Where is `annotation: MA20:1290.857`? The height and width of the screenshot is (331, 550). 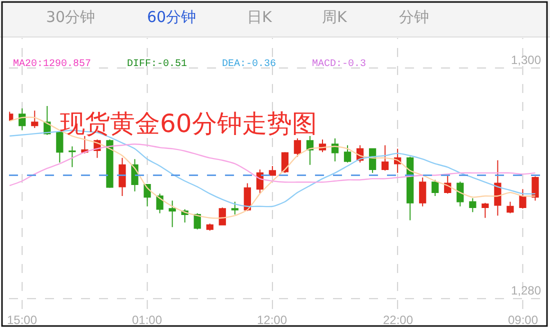
annotation: MA20:1290.857 is located at coordinates (52, 64).